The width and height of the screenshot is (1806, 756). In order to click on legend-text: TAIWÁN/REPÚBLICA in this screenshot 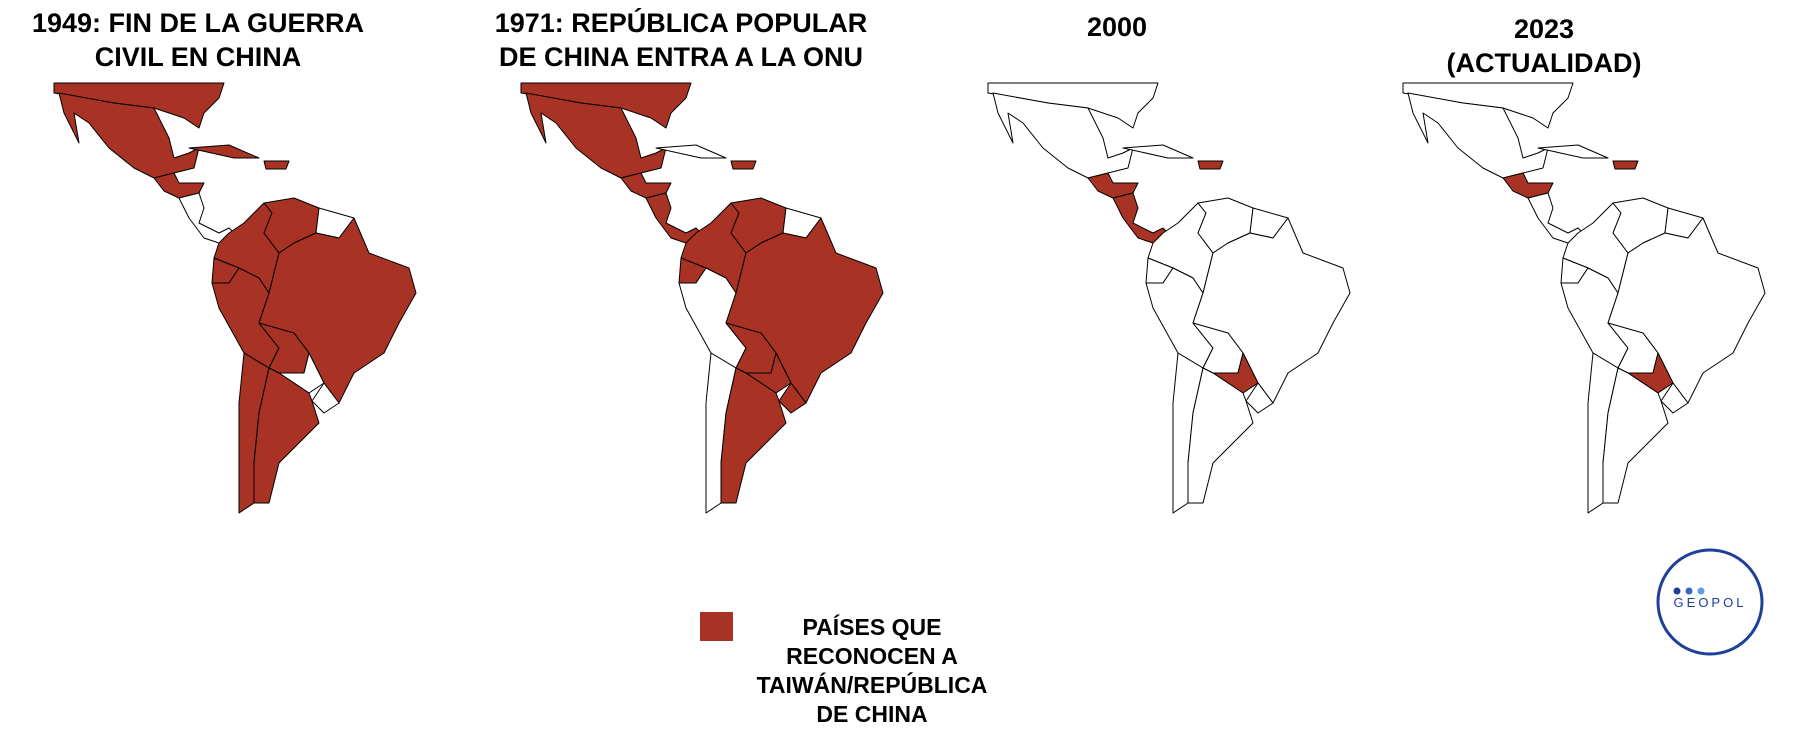, I will do `click(872, 684)`.